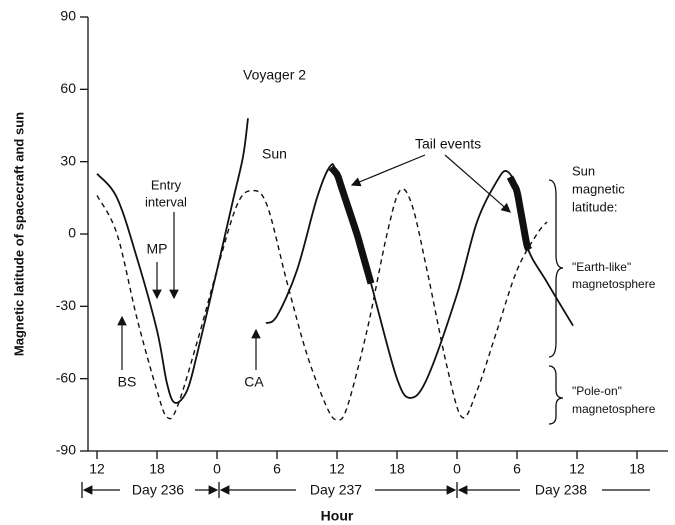  Describe the element at coordinates (166, 184) in the screenshot. I see `annotation: Entry` at that location.